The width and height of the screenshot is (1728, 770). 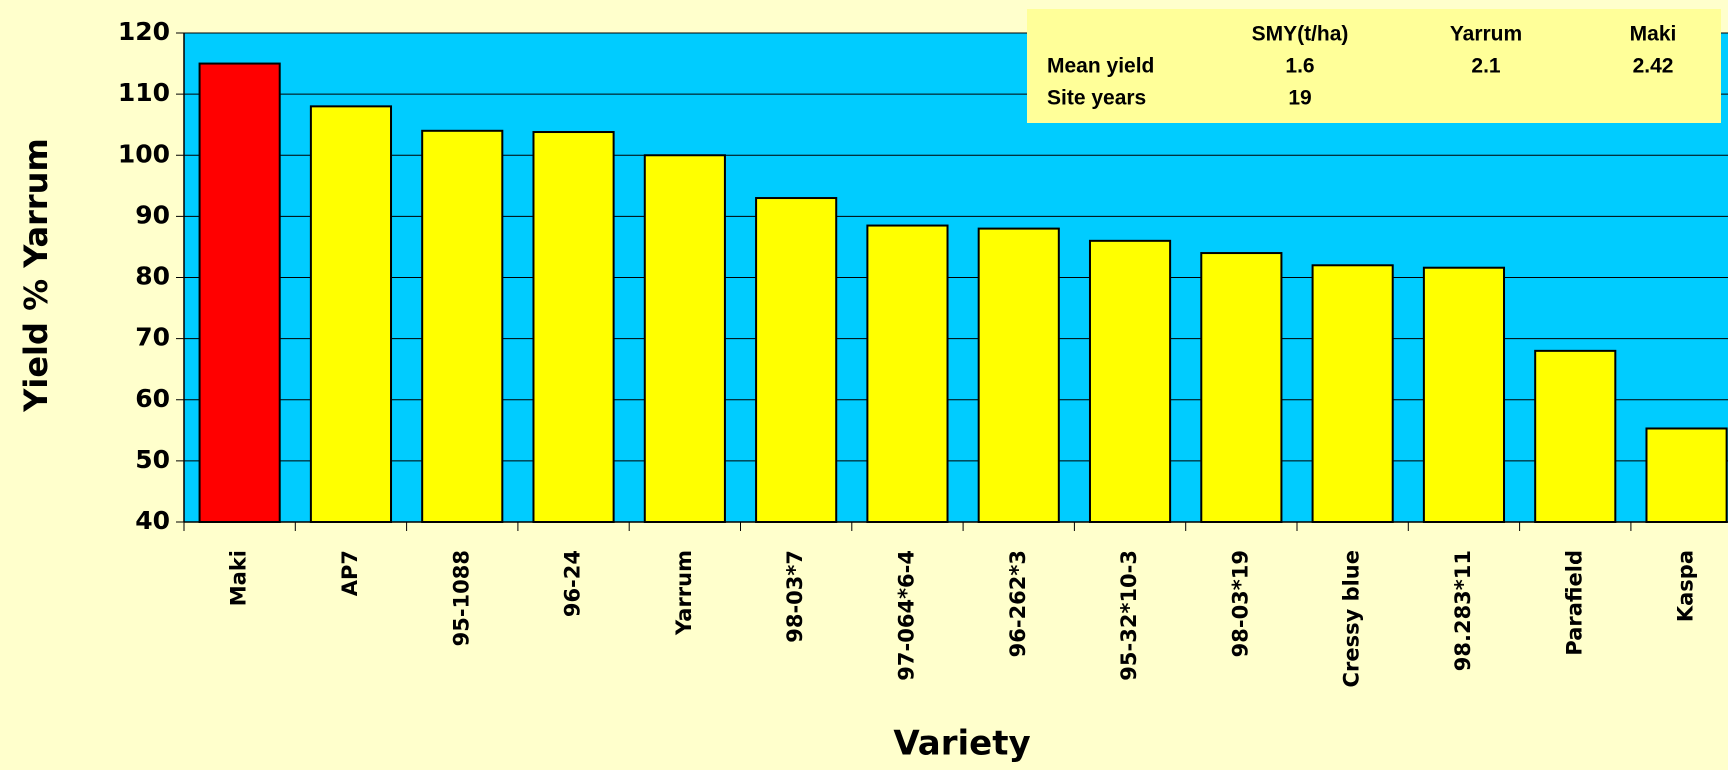 What do you see at coordinates (1574, 603) in the screenshot?
I see `x-tick-label: Parafield` at bounding box center [1574, 603].